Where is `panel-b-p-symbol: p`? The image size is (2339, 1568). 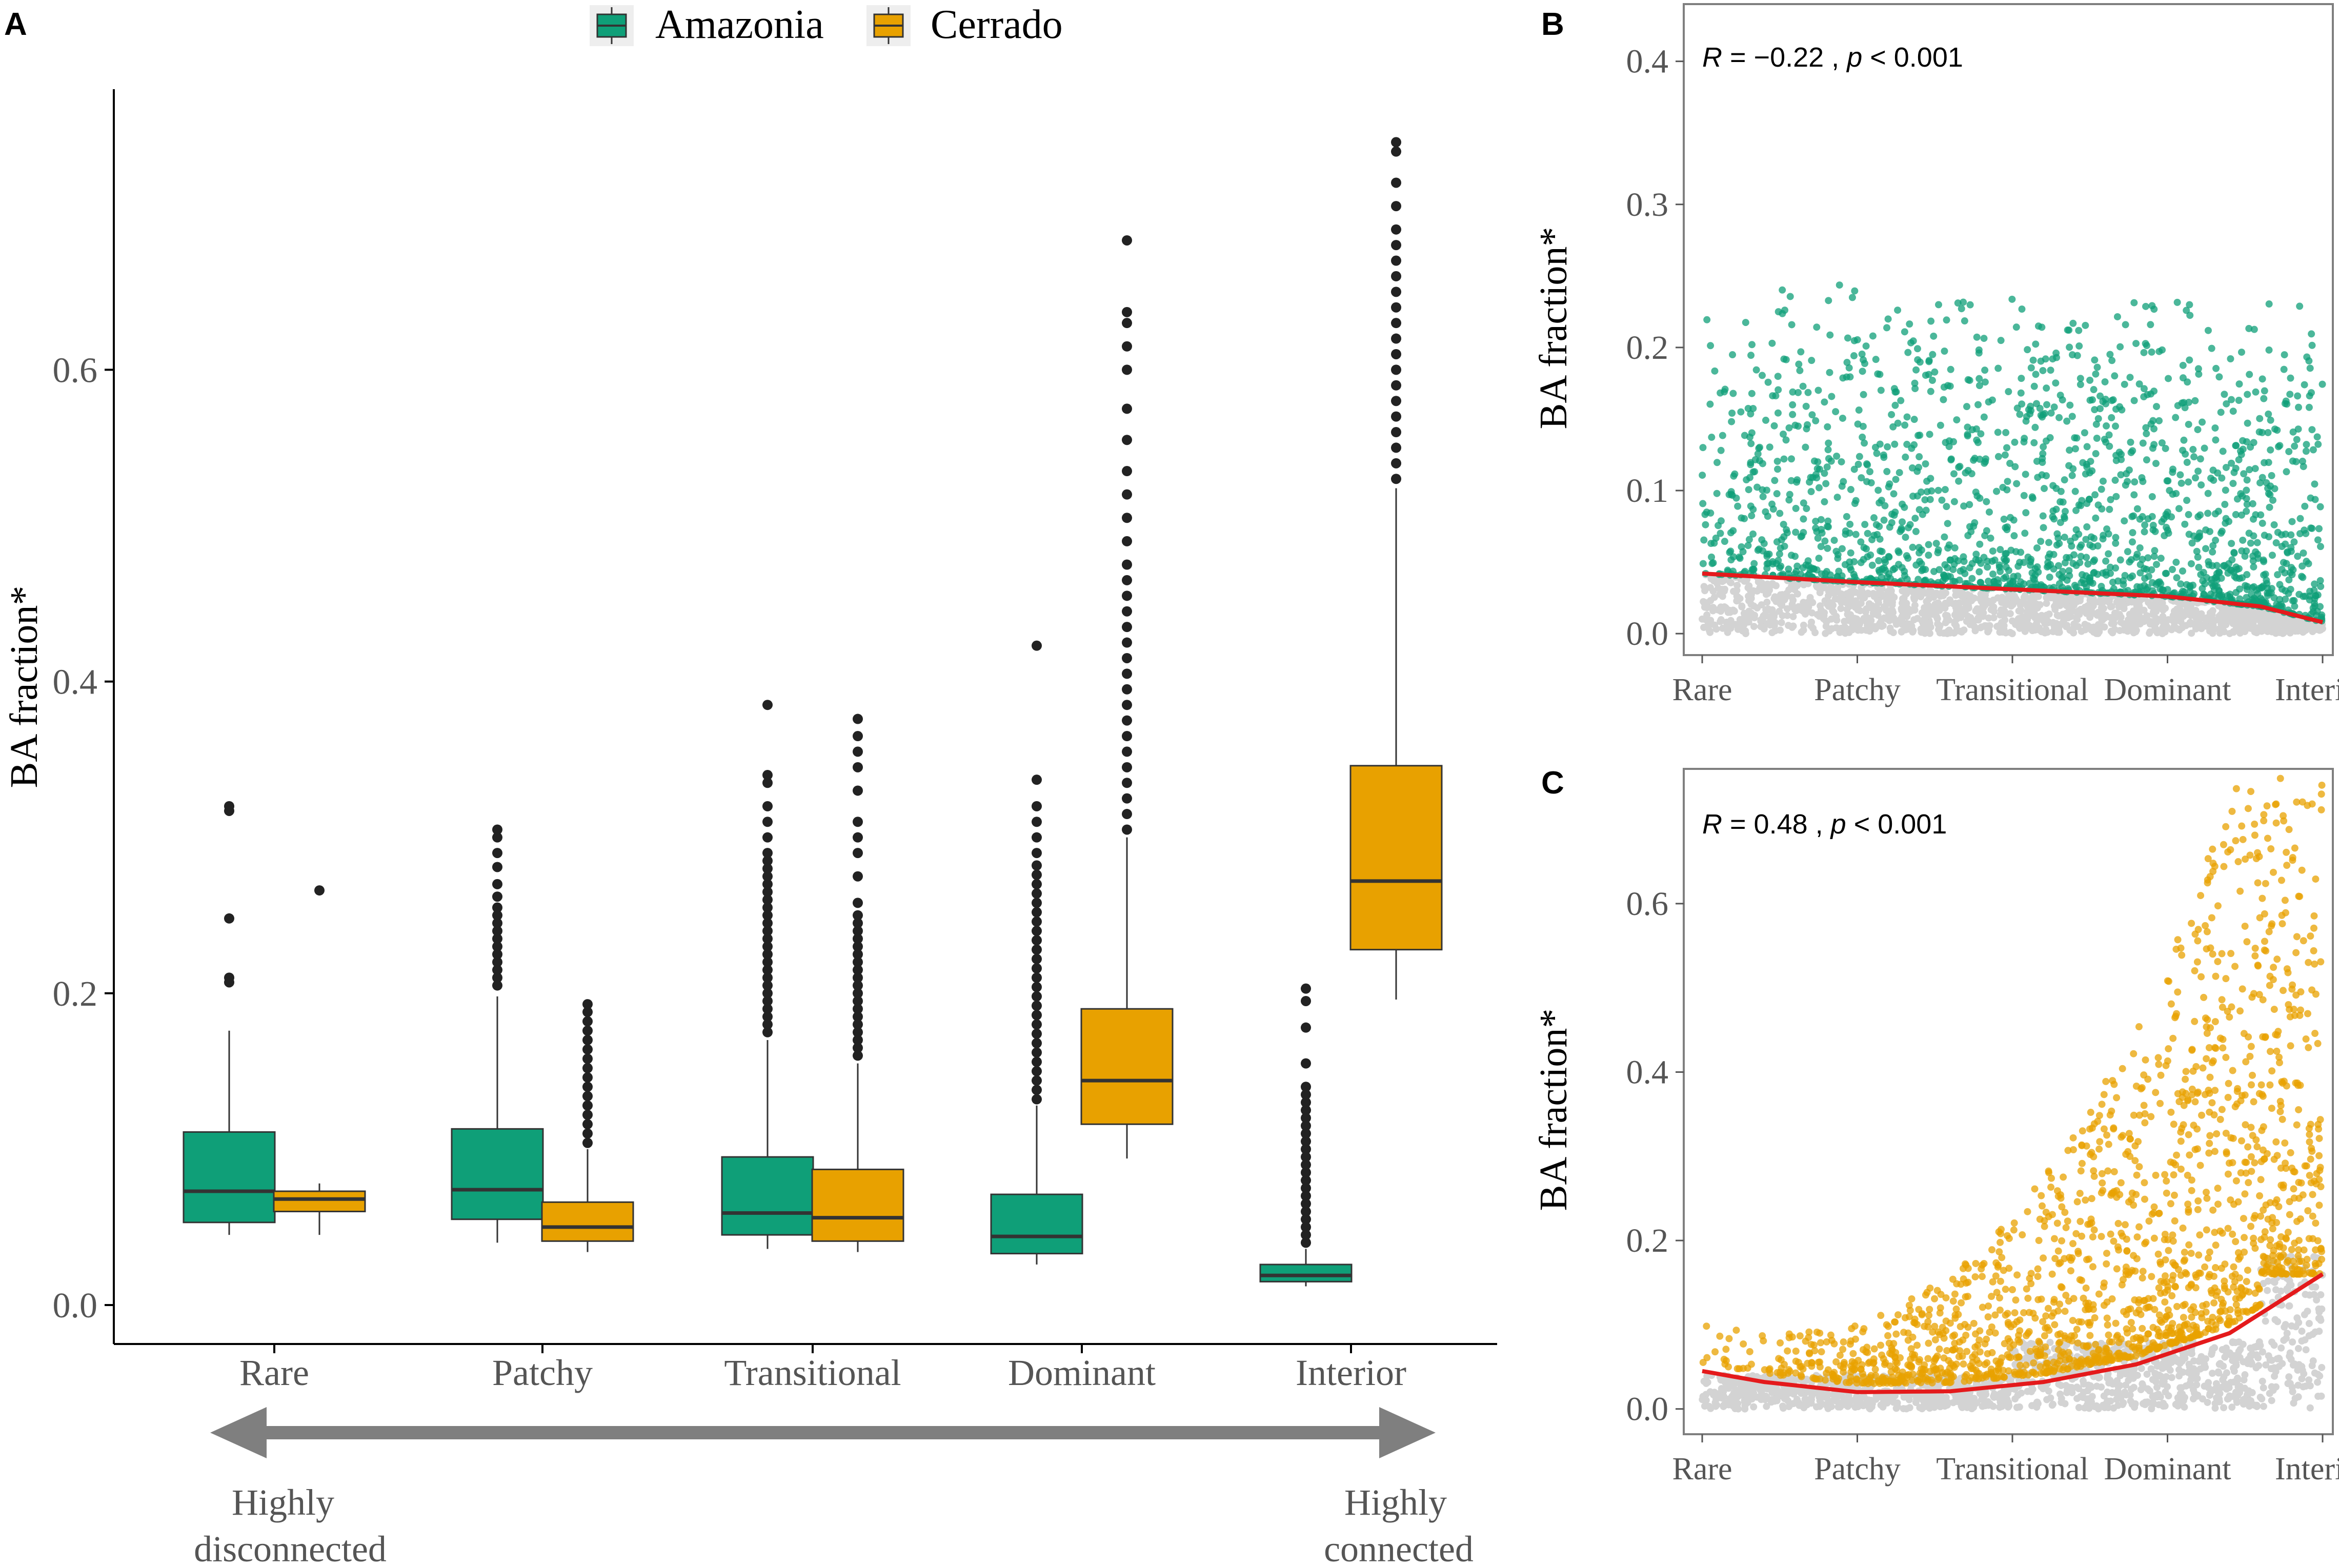 panel-b-p-symbol: p is located at coordinates (1854, 58).